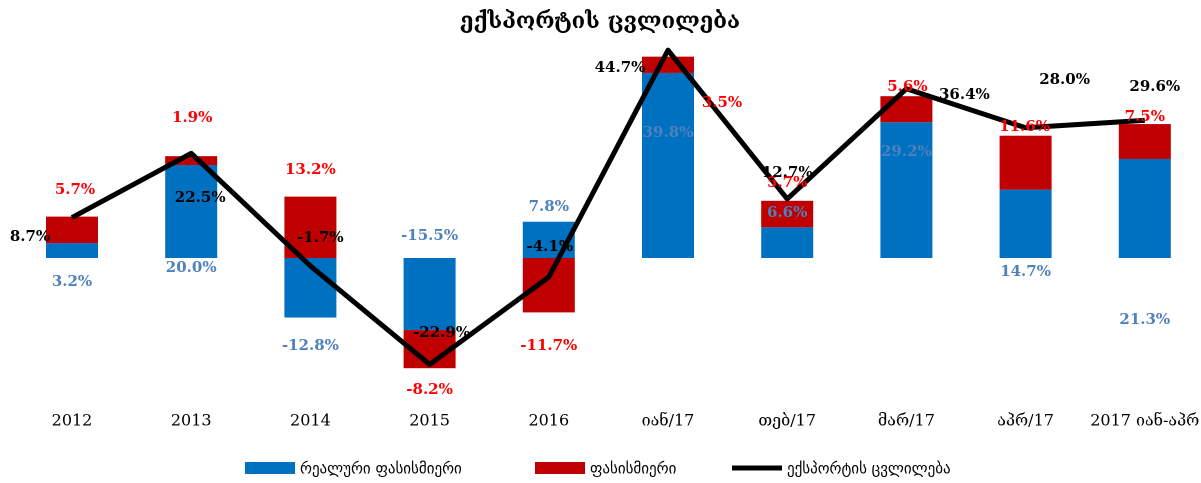 This screenshot has width=1201, height=483. I want to click on data-label: 14.7%, so click(1025, 271).